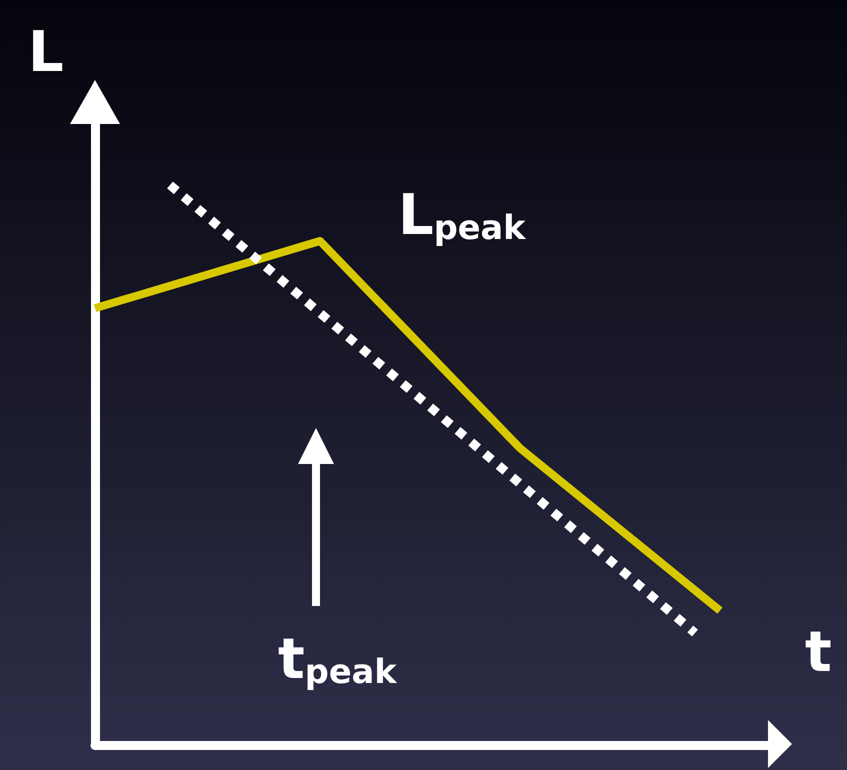  Describe the element at coordinates (46, 52) in the screenshot. I see `y-axis-title: L` at that location.